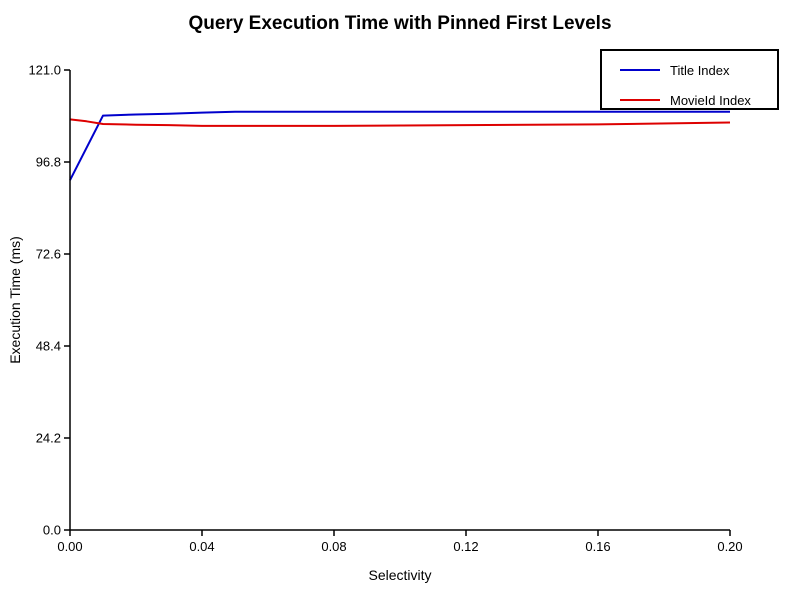  I want to click on y-tick-label: 72.6, so click(48, 254).